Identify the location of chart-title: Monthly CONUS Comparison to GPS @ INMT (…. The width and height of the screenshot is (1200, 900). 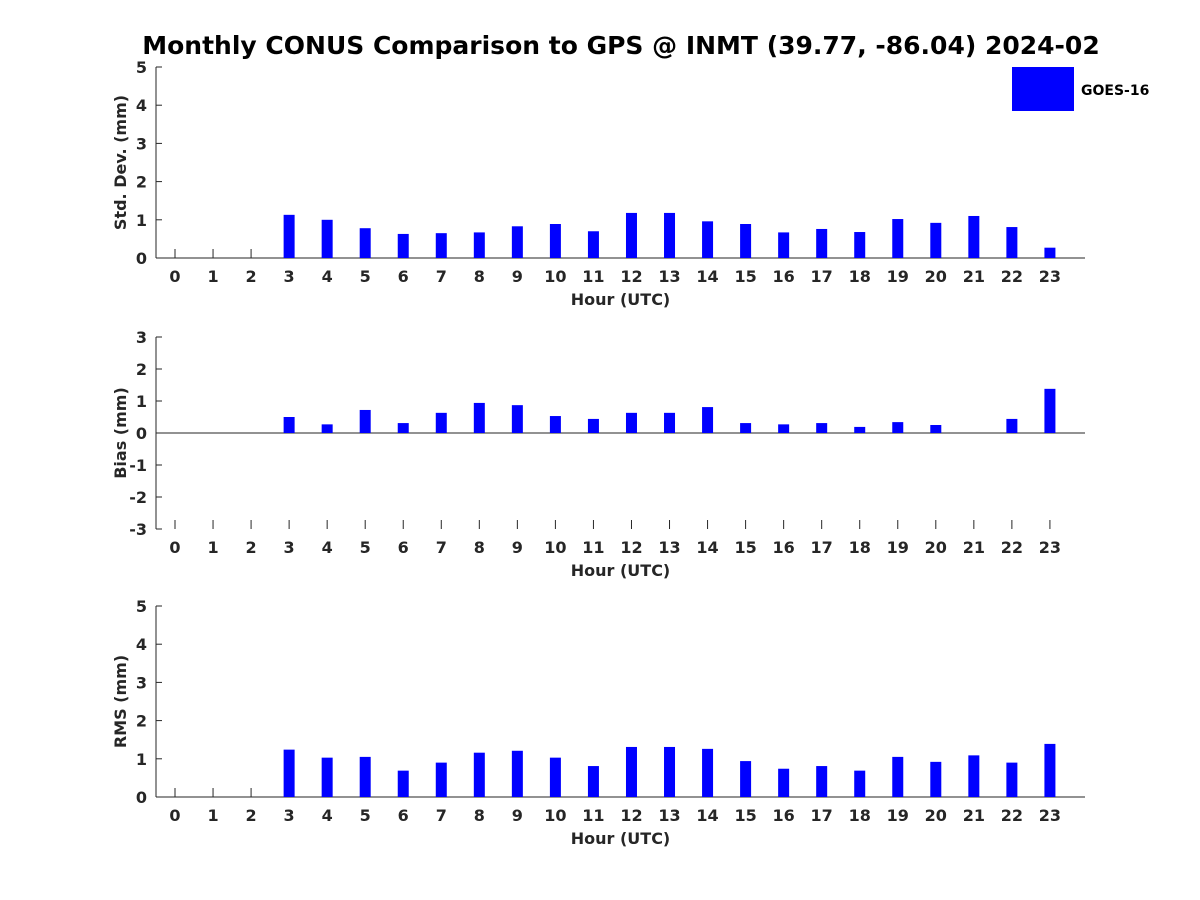
(620, 45).